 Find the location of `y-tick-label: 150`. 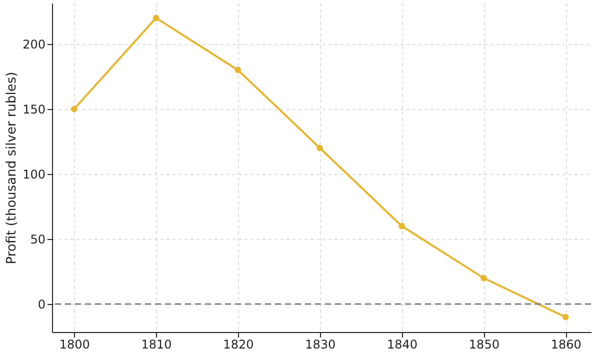

y-tick-label: 150 is located at coordinates (34, 109).